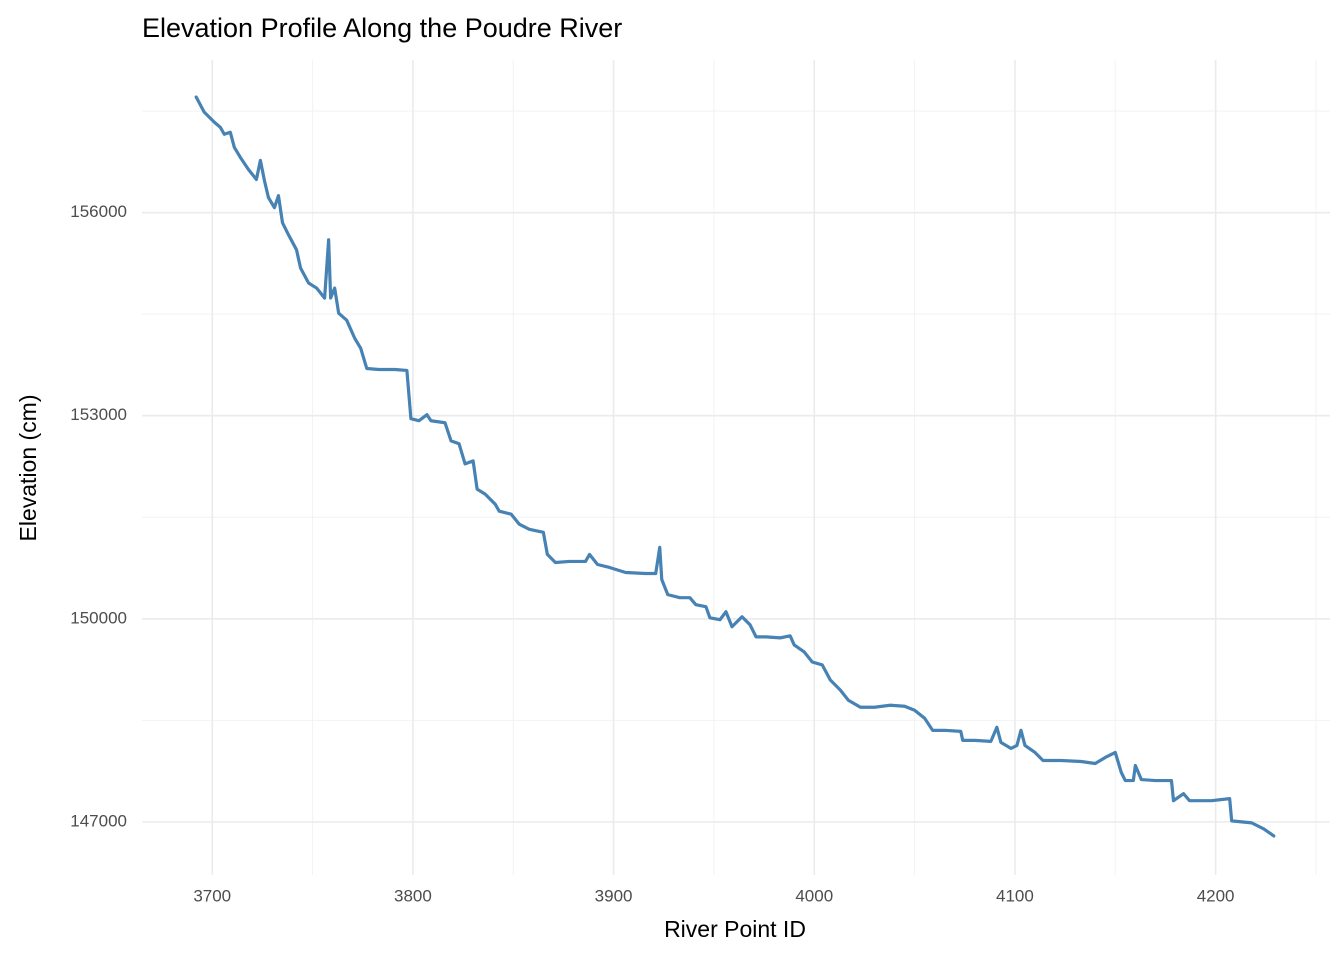 The height and width of the screenshot is (960, 1344). Describe the element at coordinates (98, 617) in the screenshot. I see `y-tick-label: 150000` at that location.